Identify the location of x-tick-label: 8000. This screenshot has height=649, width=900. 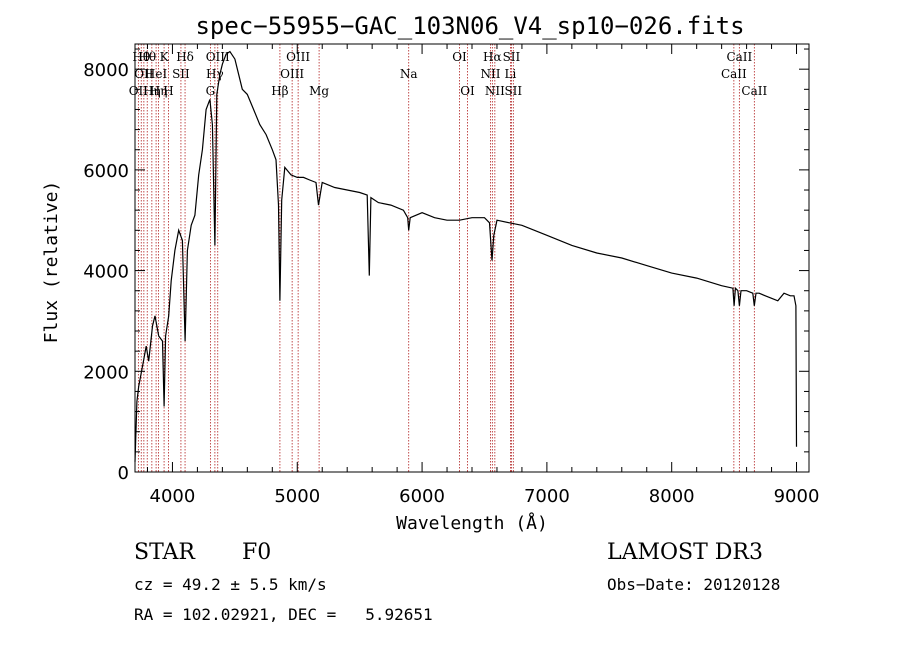
(672, 496).